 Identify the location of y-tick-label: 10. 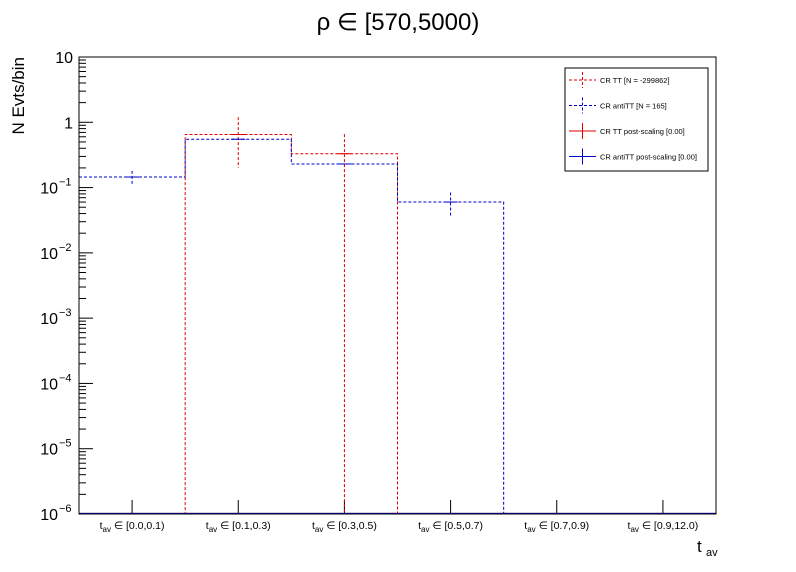
(64, 58).